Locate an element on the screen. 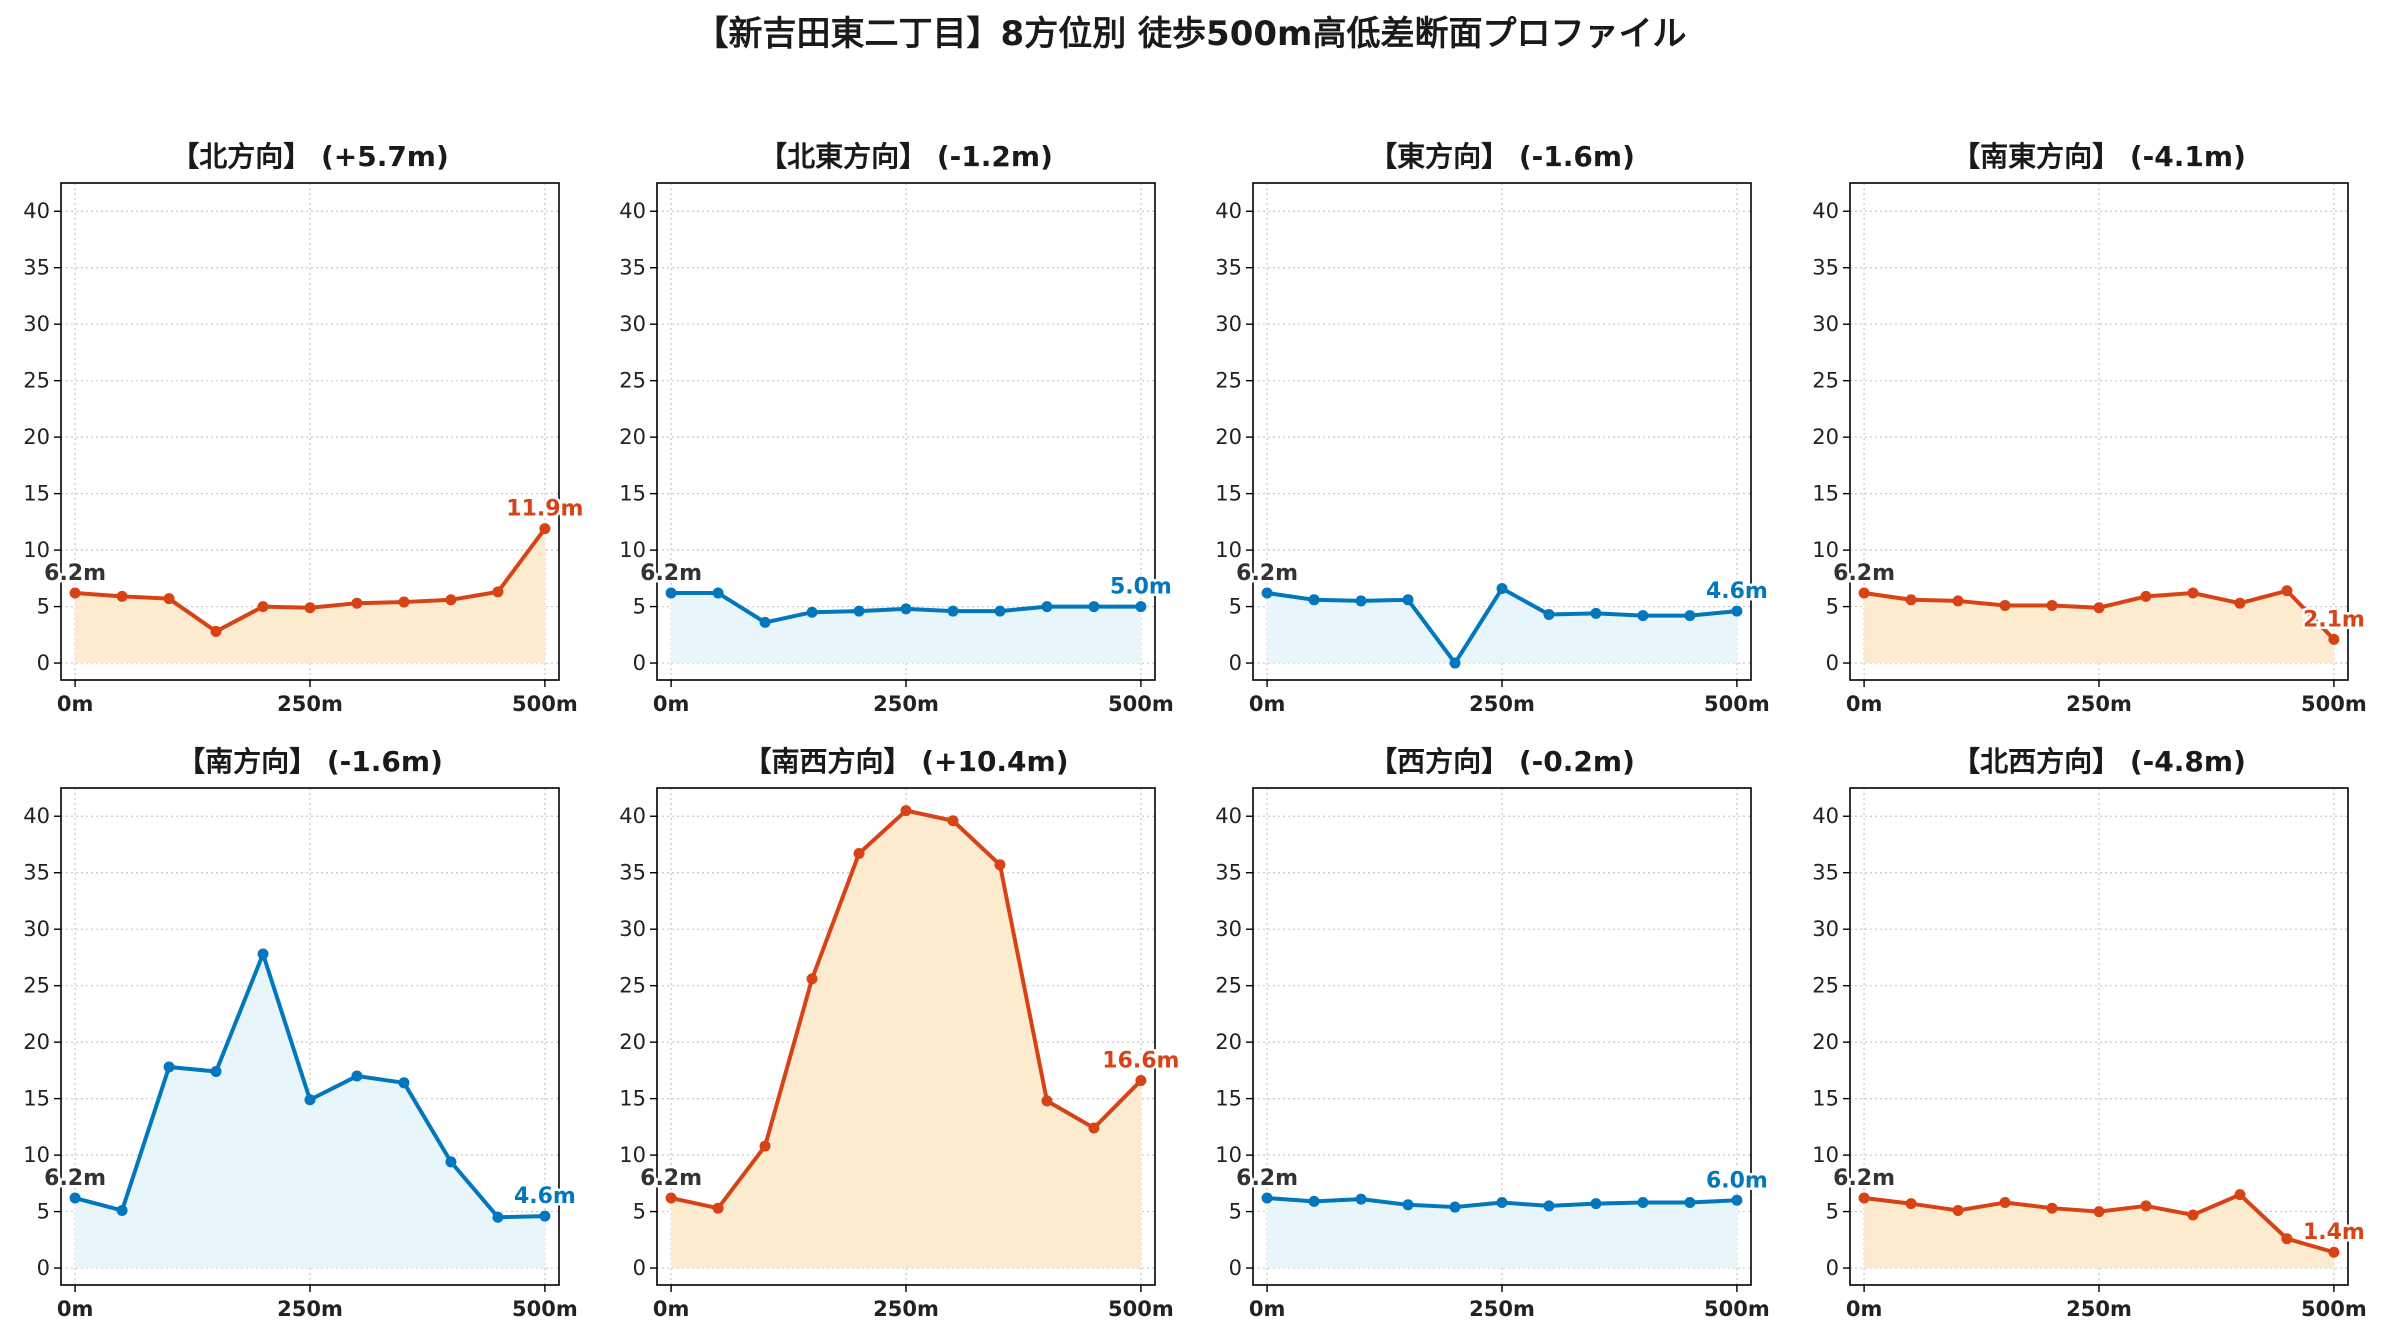  end-elevation-label: 2.1m is located at coordinates (2334, 619).